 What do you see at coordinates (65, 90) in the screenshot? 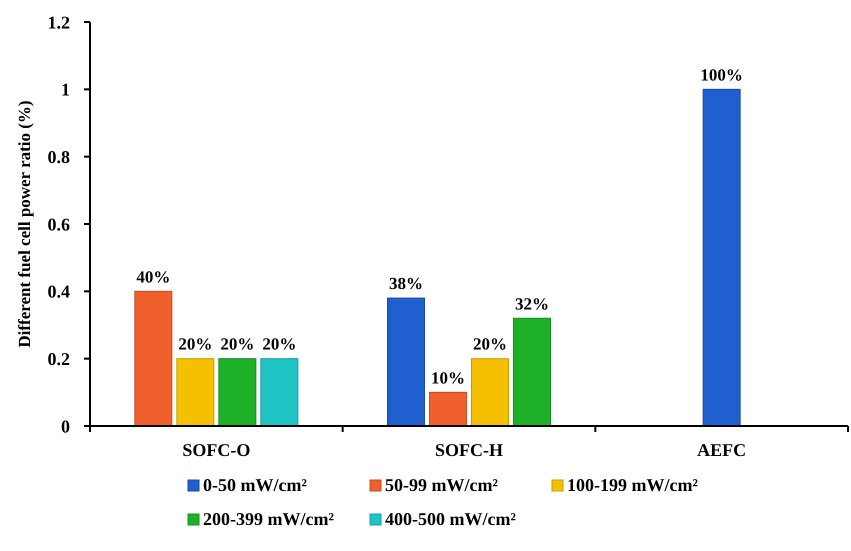
I see `y-tick-label: 1` at bounding box center [65, 90].